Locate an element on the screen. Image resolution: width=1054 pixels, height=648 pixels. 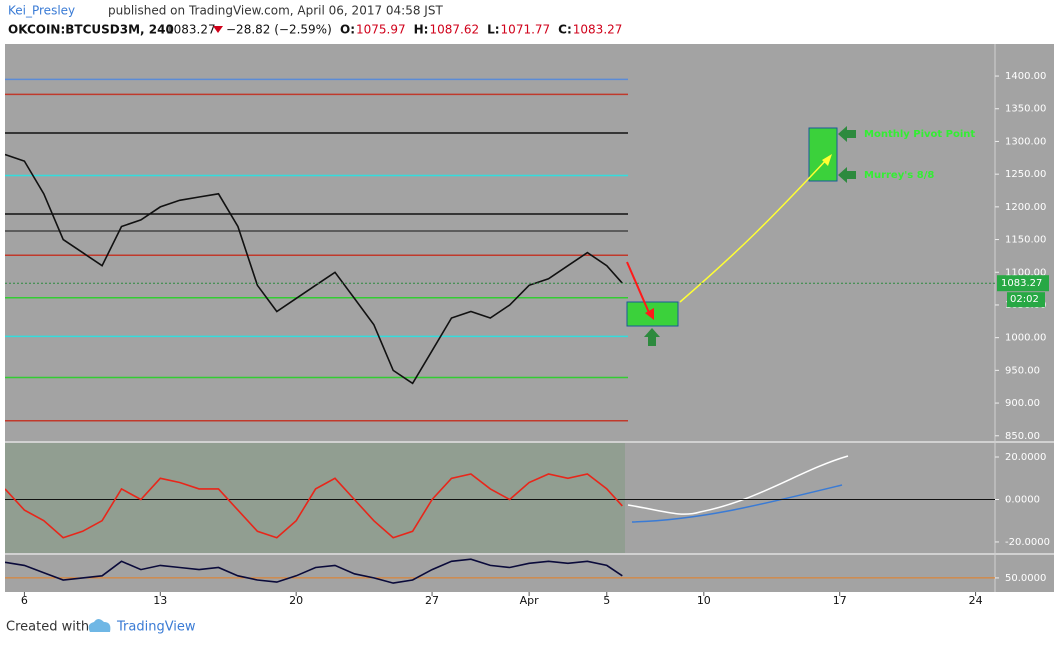
x-tick-label: 20 is located at coordinates (296, 600).